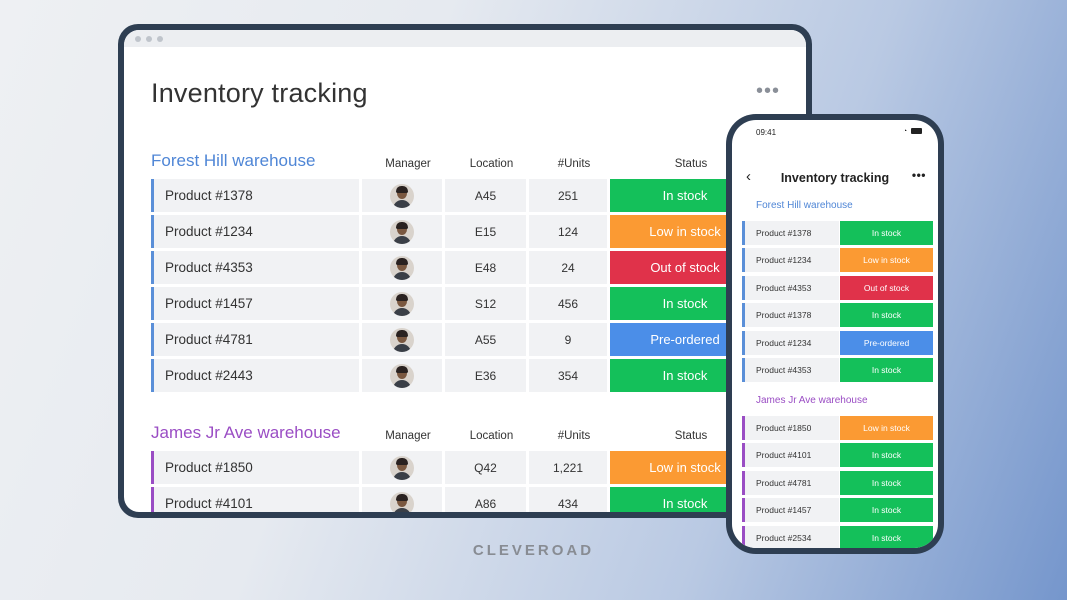 This screenshot has height=600, width=1067. I want to click on phone-list-item: Product #4781 In stock, so click(837, 483).